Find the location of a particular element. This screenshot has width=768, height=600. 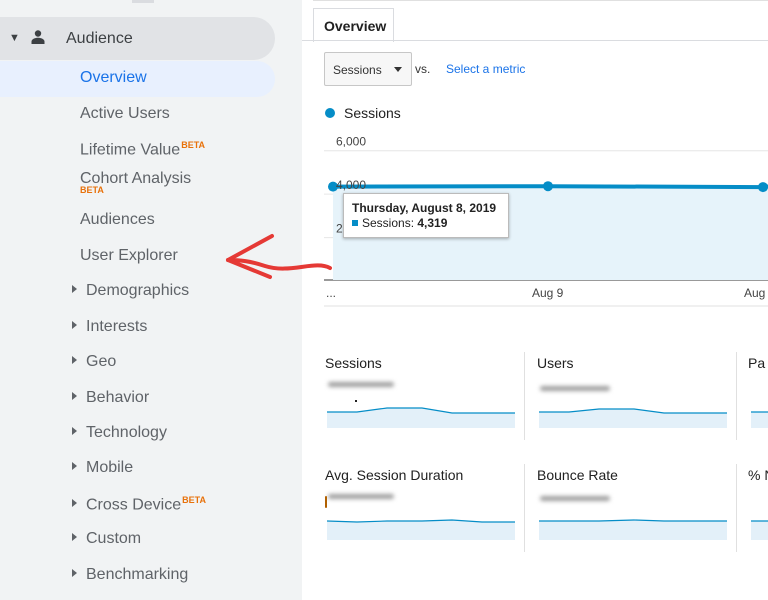

sidebar-item-label: Cohort Analysis is located at coordinates (136, 178).